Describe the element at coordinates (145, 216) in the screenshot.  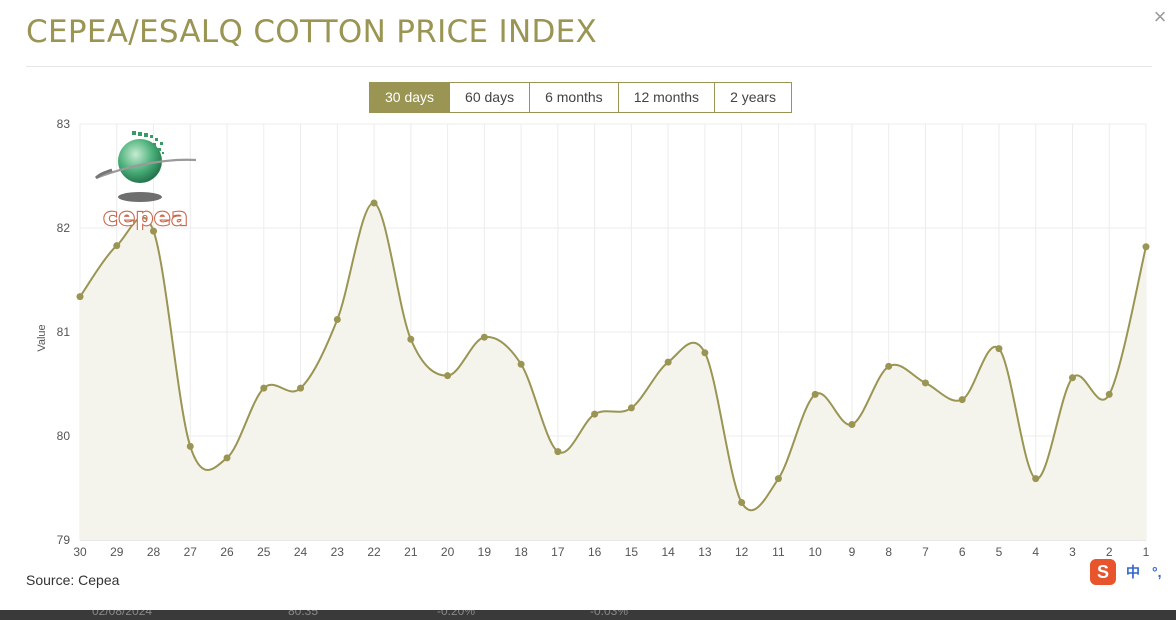
I see `logo-text: cepea` at that location.